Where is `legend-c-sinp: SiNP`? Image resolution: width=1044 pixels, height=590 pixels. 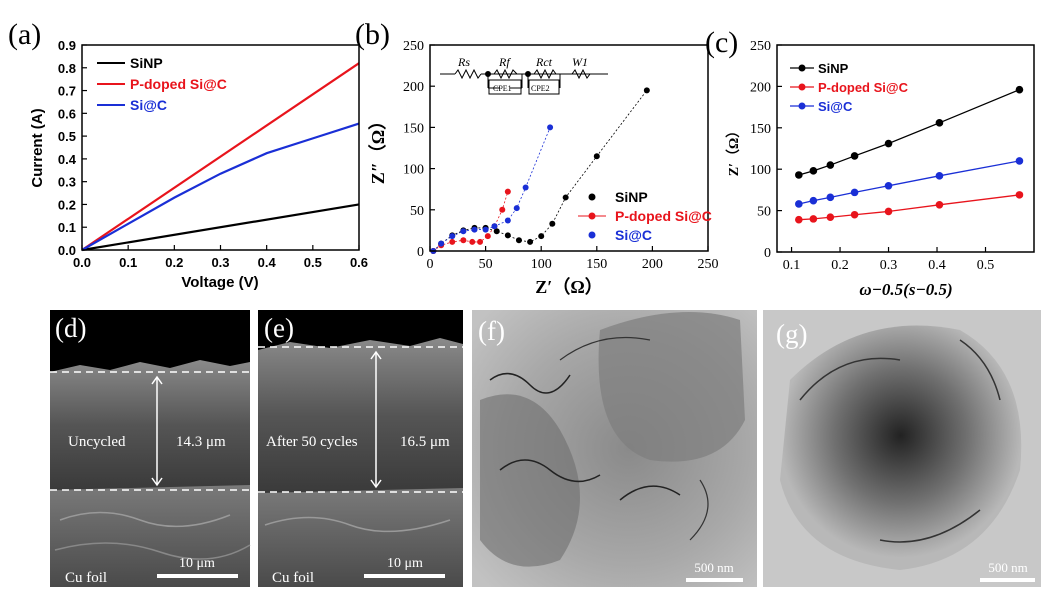 legend-c-sinp: SiNP is located at coordinates (833, 68).